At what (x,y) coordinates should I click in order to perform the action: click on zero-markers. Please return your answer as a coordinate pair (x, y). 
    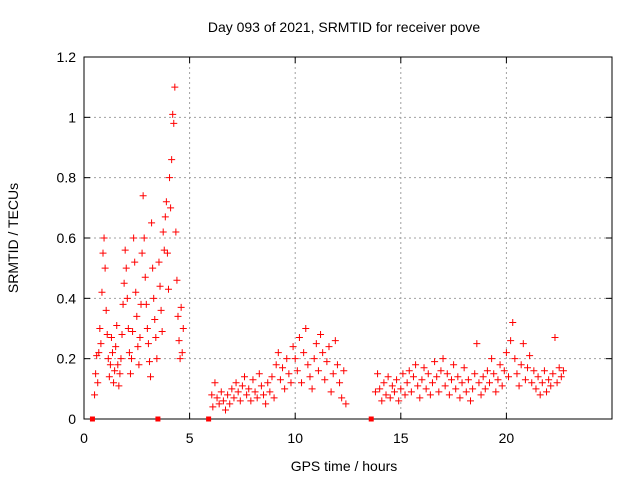
    Looking at the image, I should click on (231, 419).